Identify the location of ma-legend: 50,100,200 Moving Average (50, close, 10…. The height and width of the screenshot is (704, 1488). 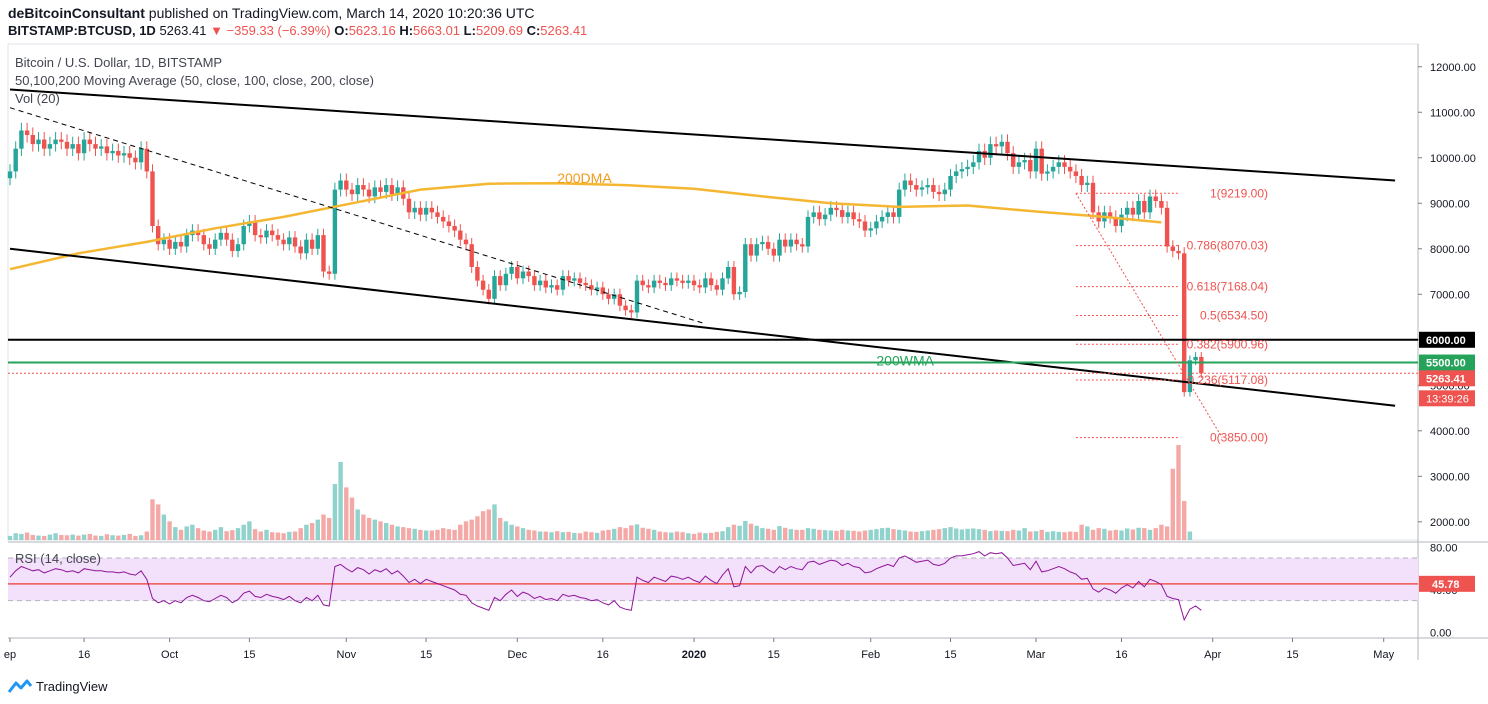
(194, 80).